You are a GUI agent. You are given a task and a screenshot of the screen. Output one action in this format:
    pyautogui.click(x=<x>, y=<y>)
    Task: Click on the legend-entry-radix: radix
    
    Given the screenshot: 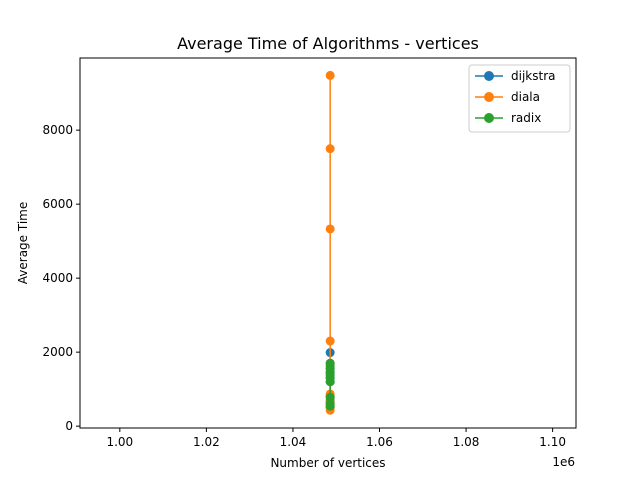 What is the action you would take?
    pyautogui.click(x=508, y=118)
    